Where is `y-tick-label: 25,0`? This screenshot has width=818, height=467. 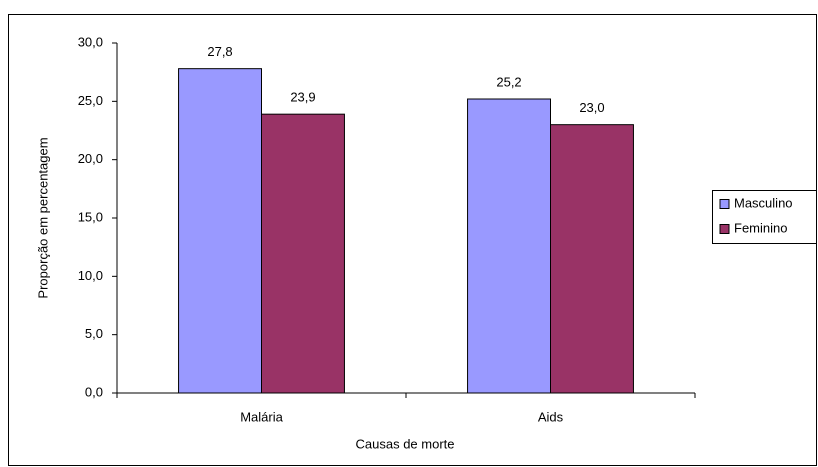
y-tick-label: 25,0 is located at coordinates (90, 100).